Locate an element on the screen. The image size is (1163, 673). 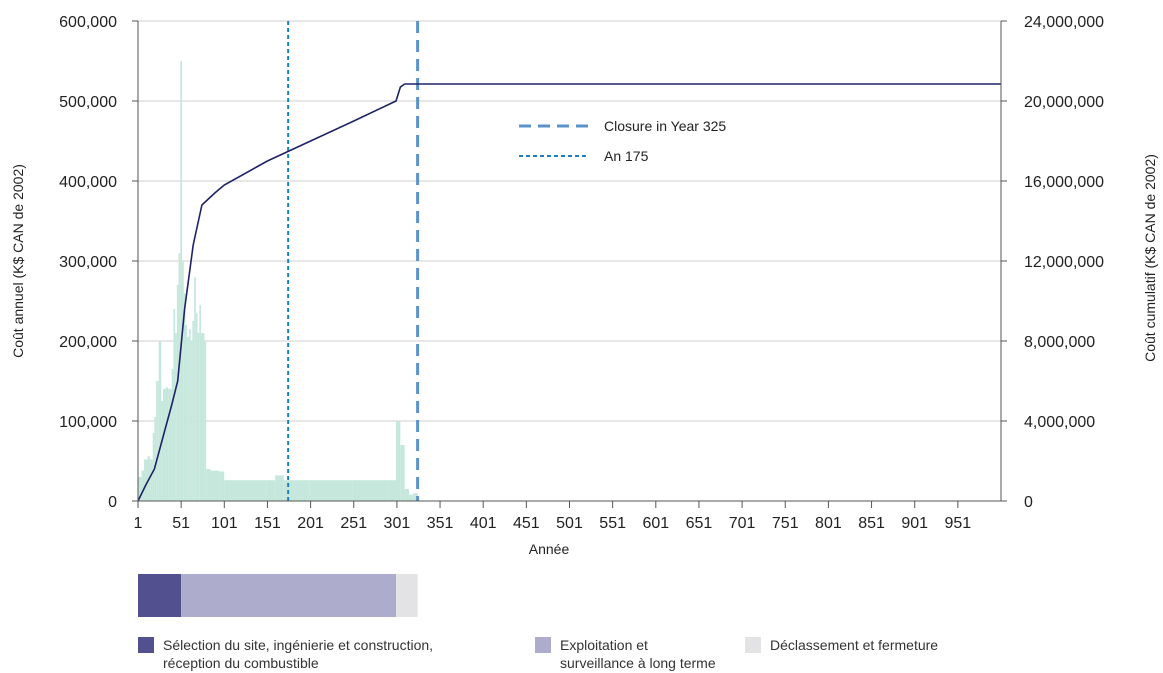
x-tick-label: 251 is located at coordinates (353, 523).